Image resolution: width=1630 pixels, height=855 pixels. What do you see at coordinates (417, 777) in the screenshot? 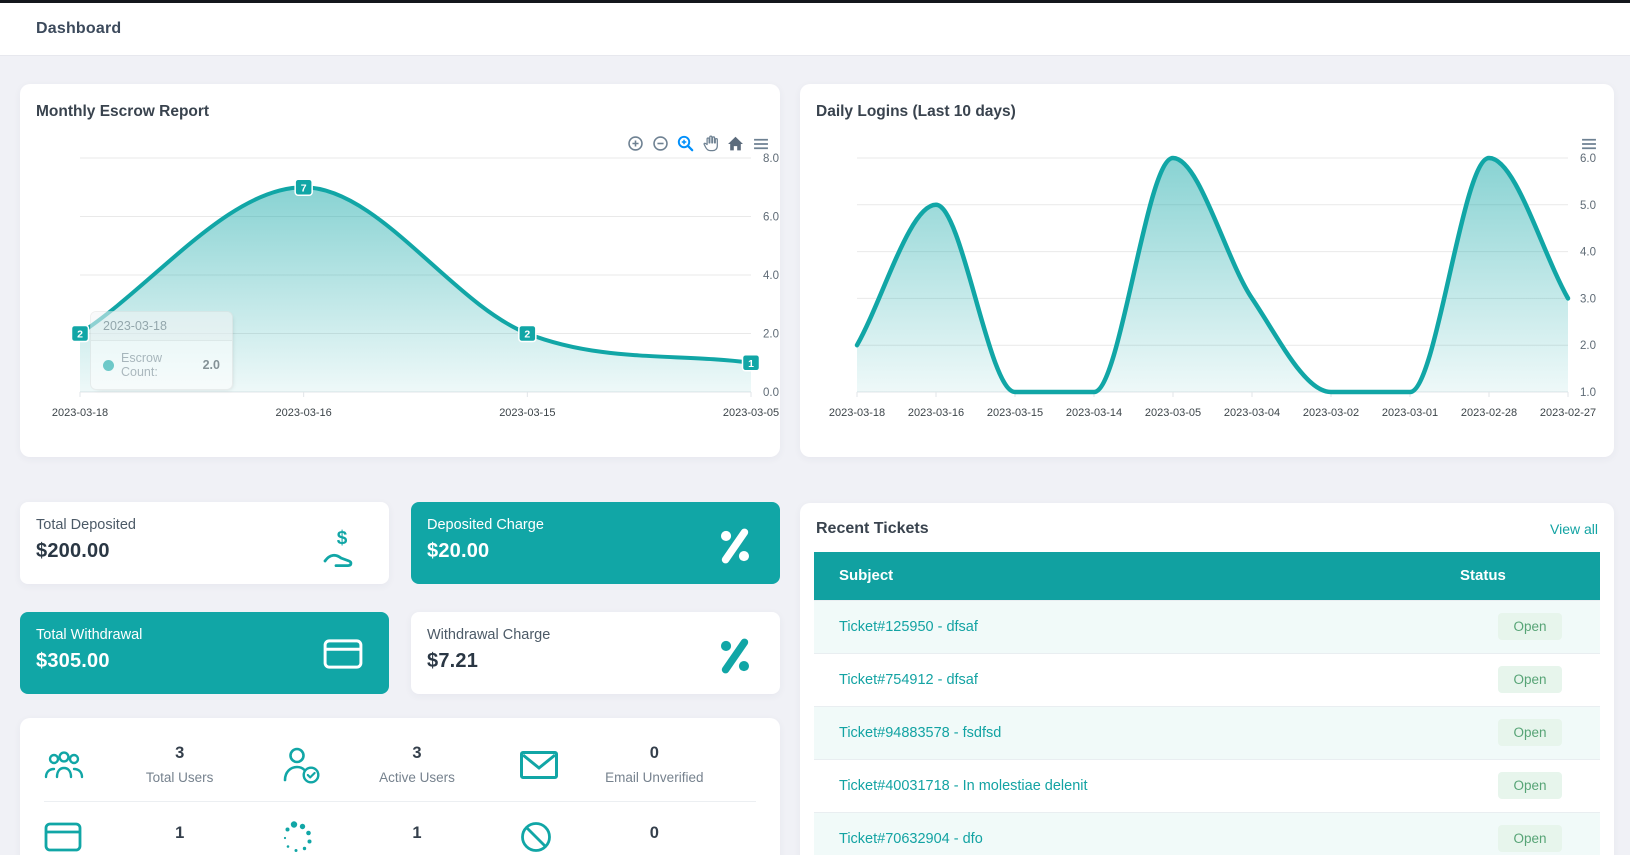
I see `stat-caption: Active Users` at bounding box center [417, 777].